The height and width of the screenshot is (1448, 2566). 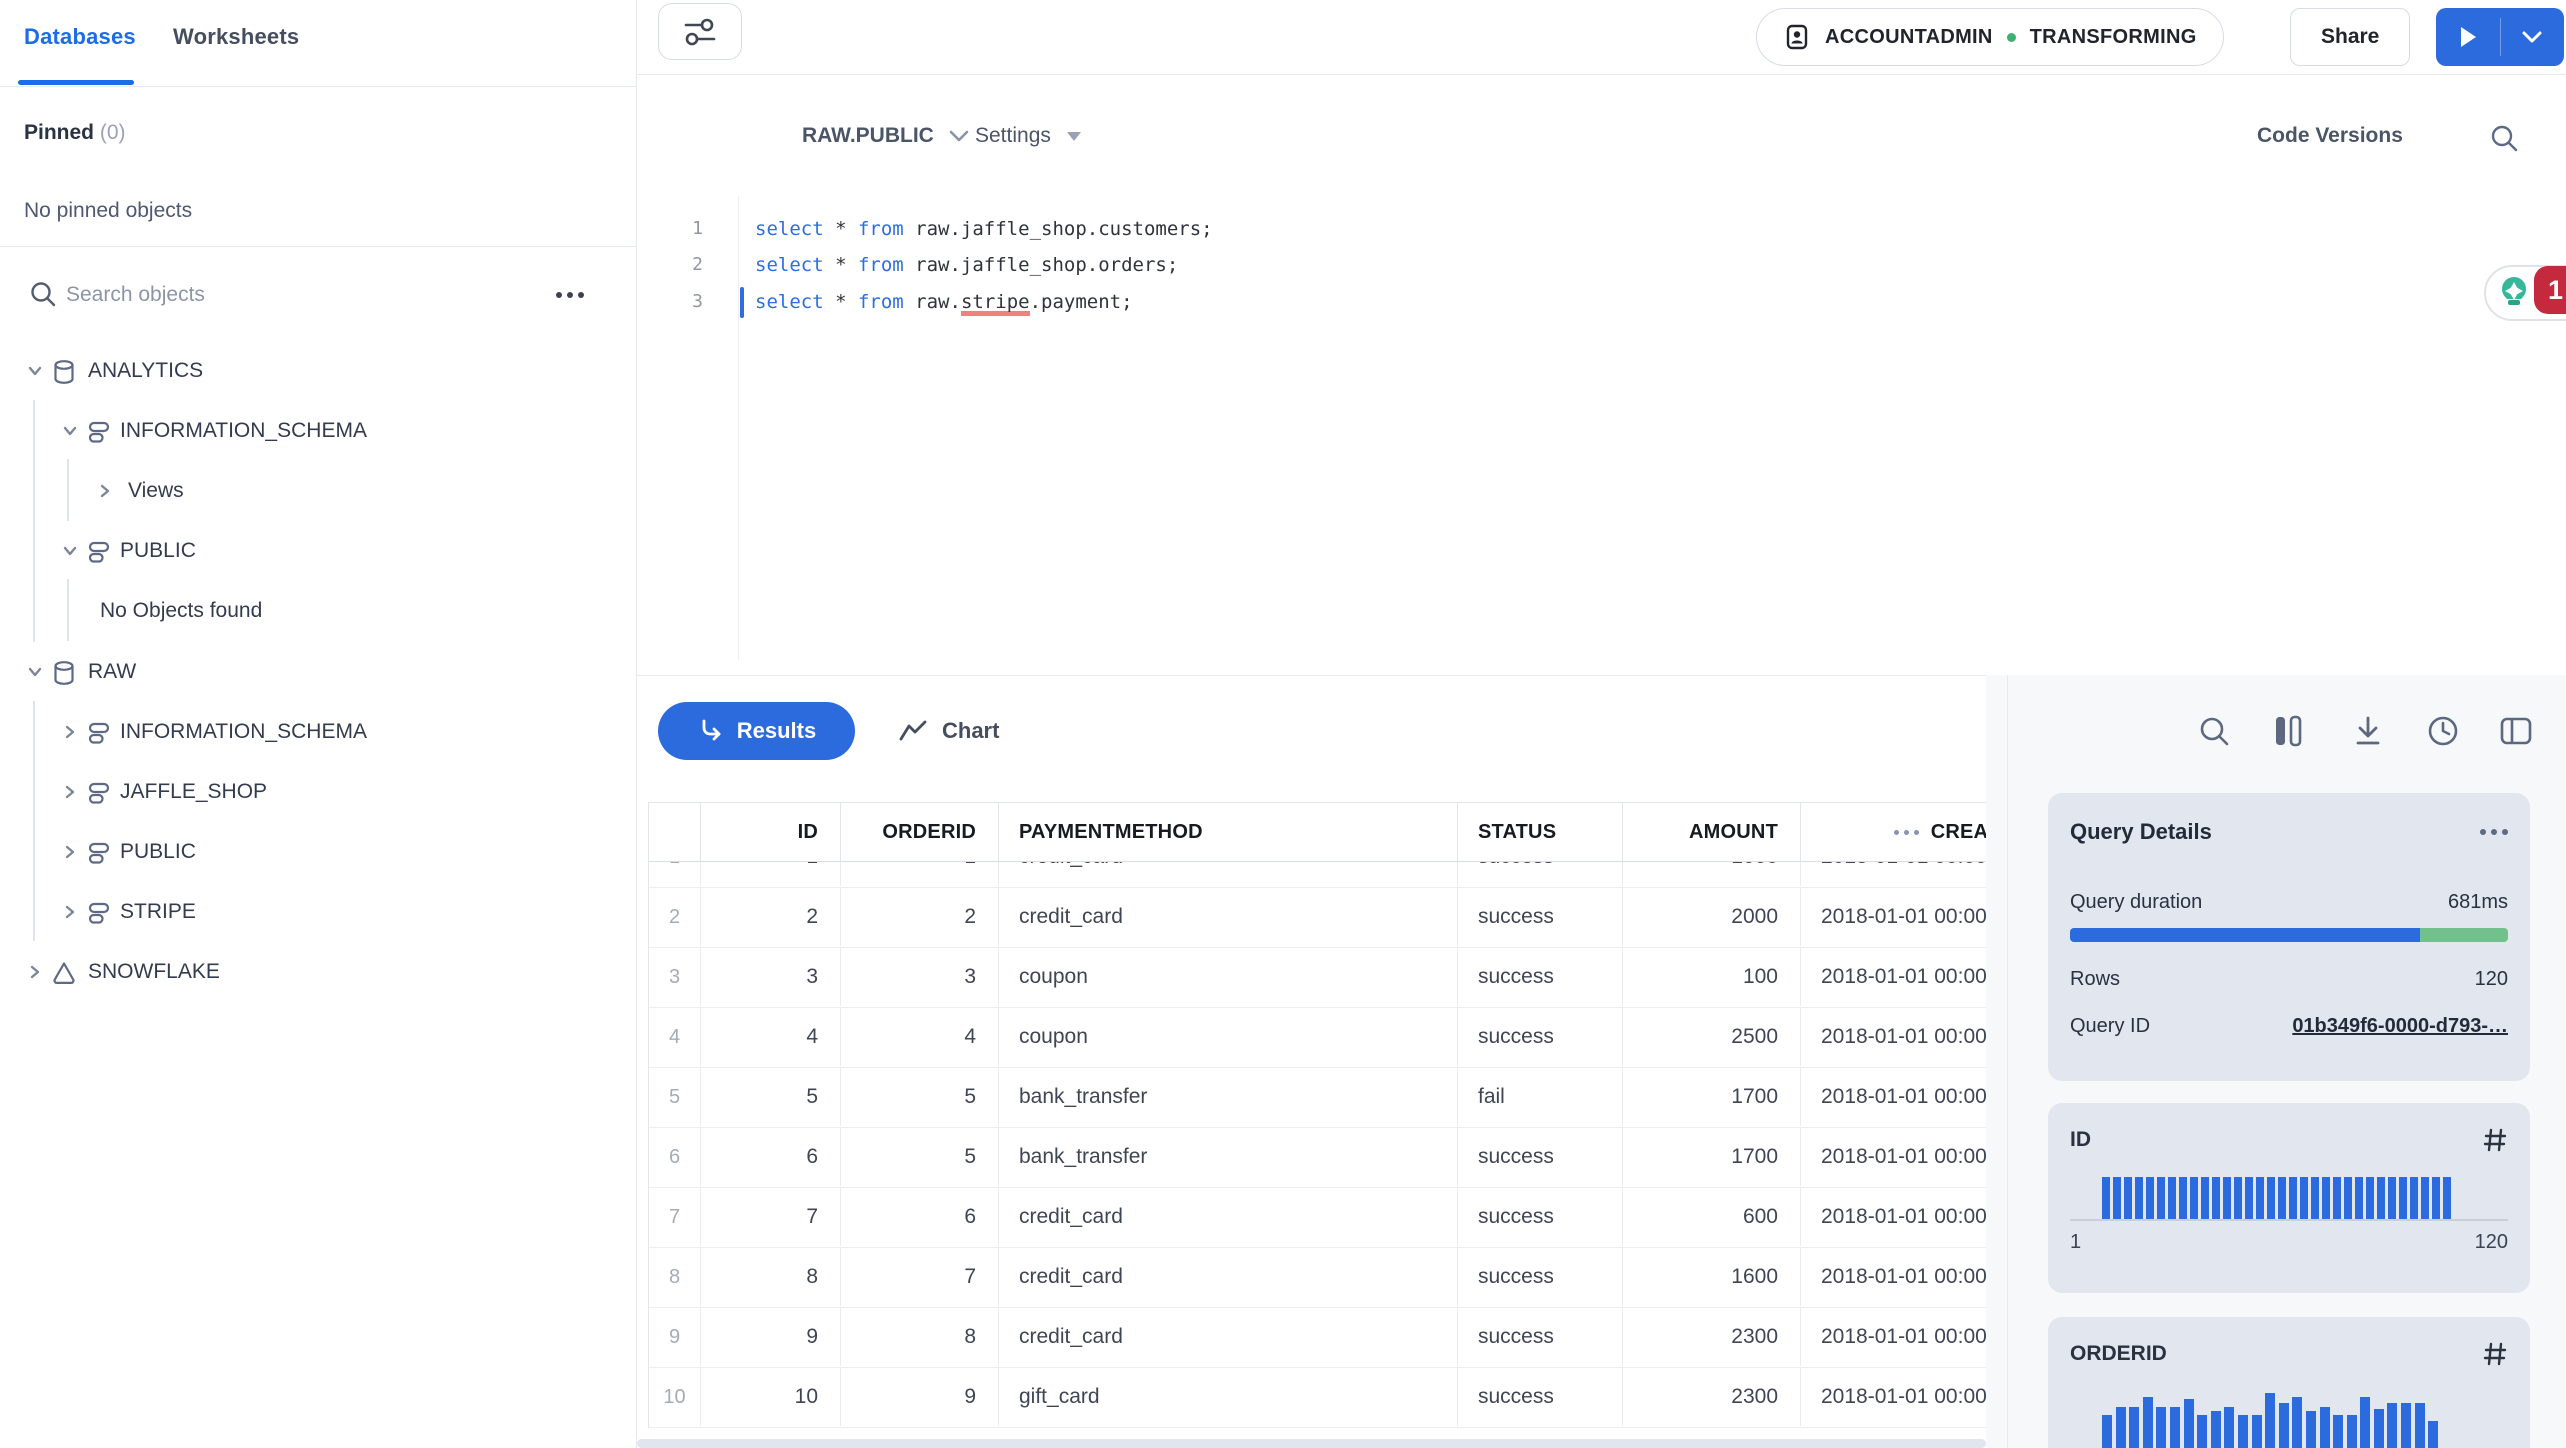 I want to click on column-menu-icon, so click(x=1906, y=832).